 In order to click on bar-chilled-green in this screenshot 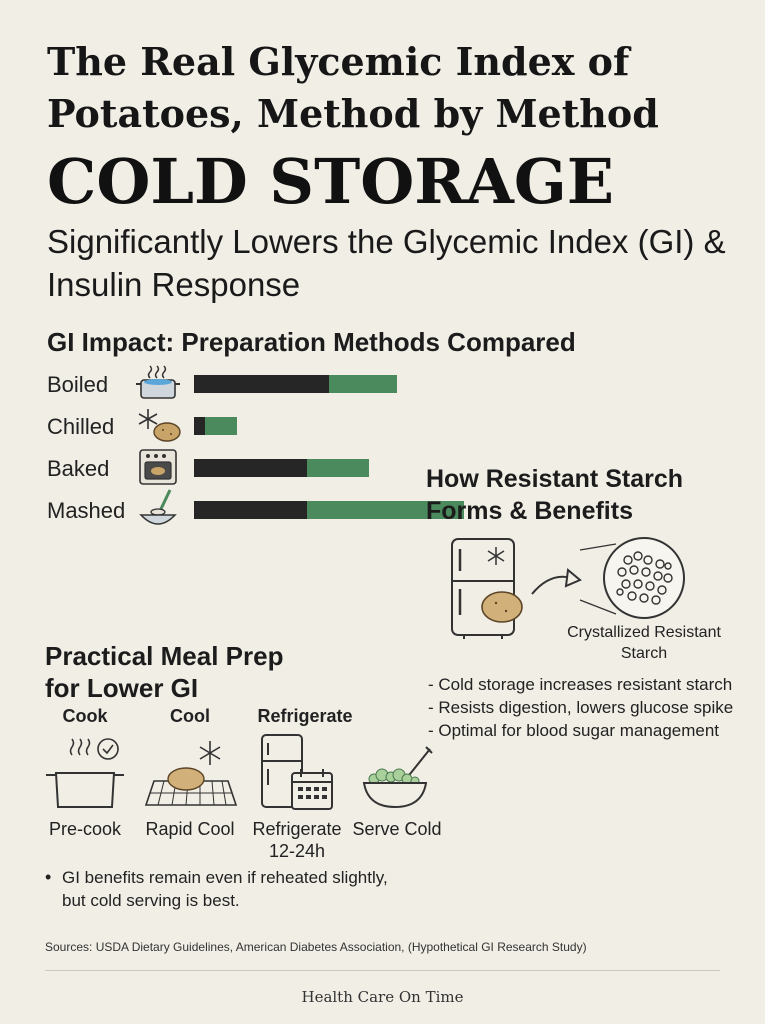, I will do `click(221, 426)`.